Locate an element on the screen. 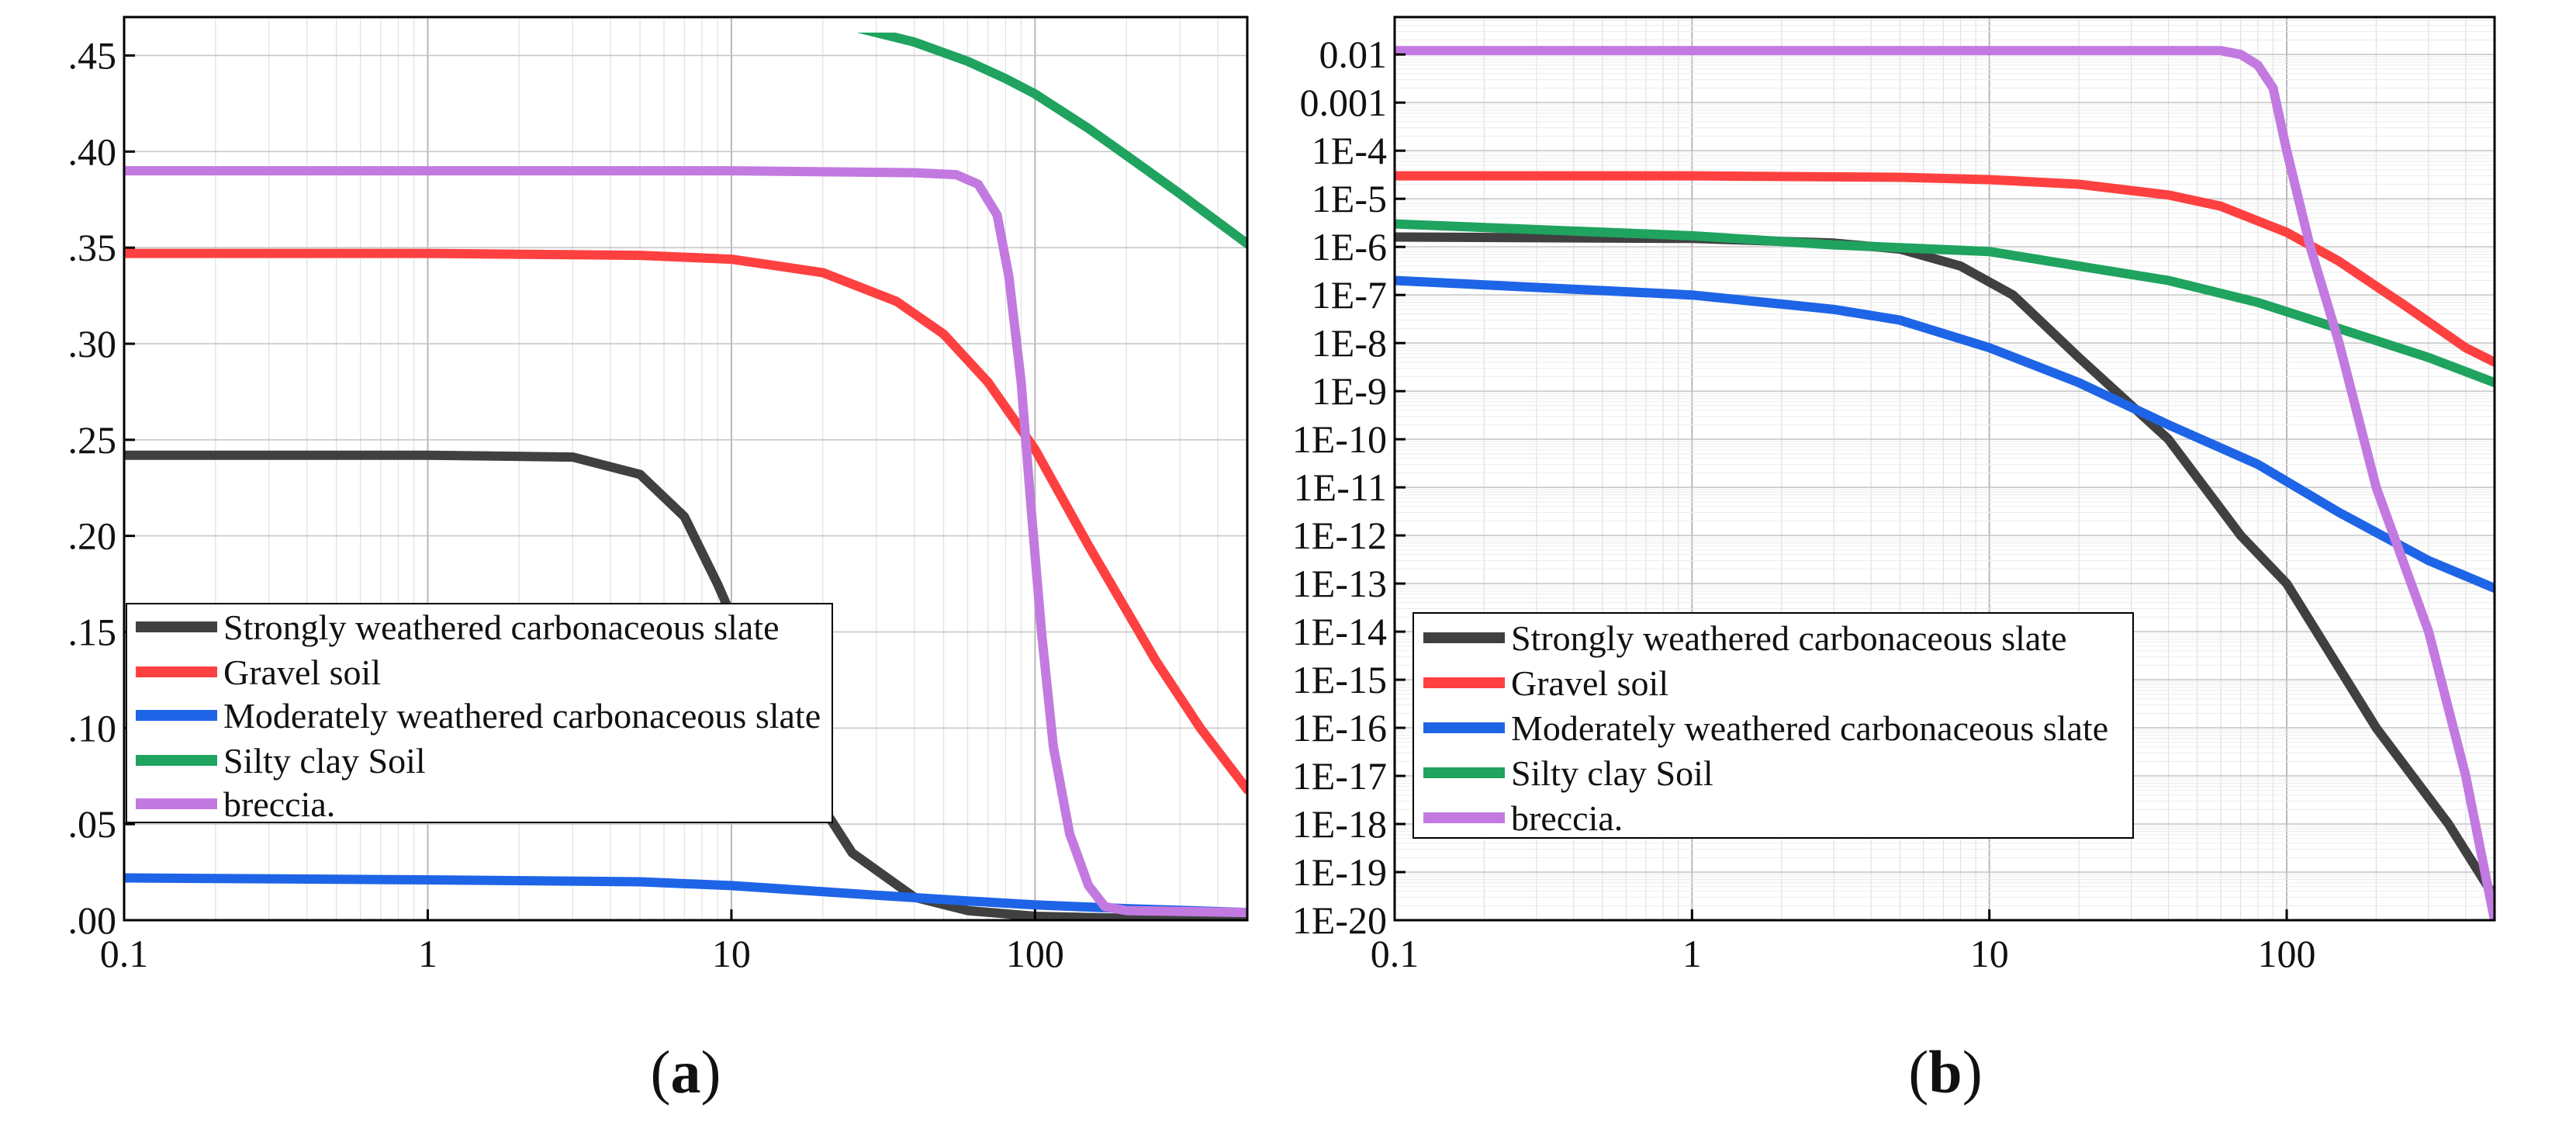 Image resolution: width=2576 pixels, height=1139 pixels. y-tick-label: .30 is located at coordinates (92, 343).